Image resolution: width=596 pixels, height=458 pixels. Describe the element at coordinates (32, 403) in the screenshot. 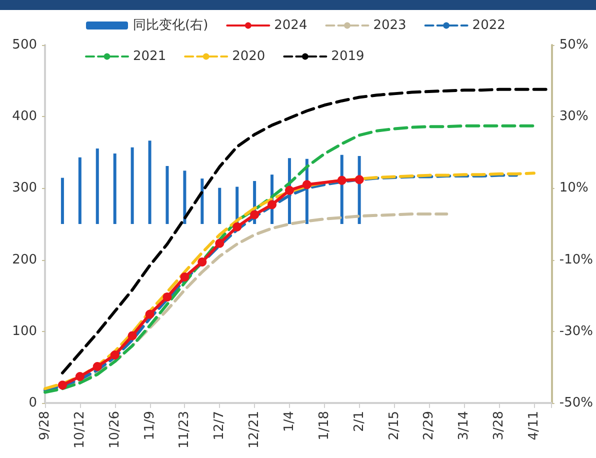

I see `y-tick-label: 0` at that location.